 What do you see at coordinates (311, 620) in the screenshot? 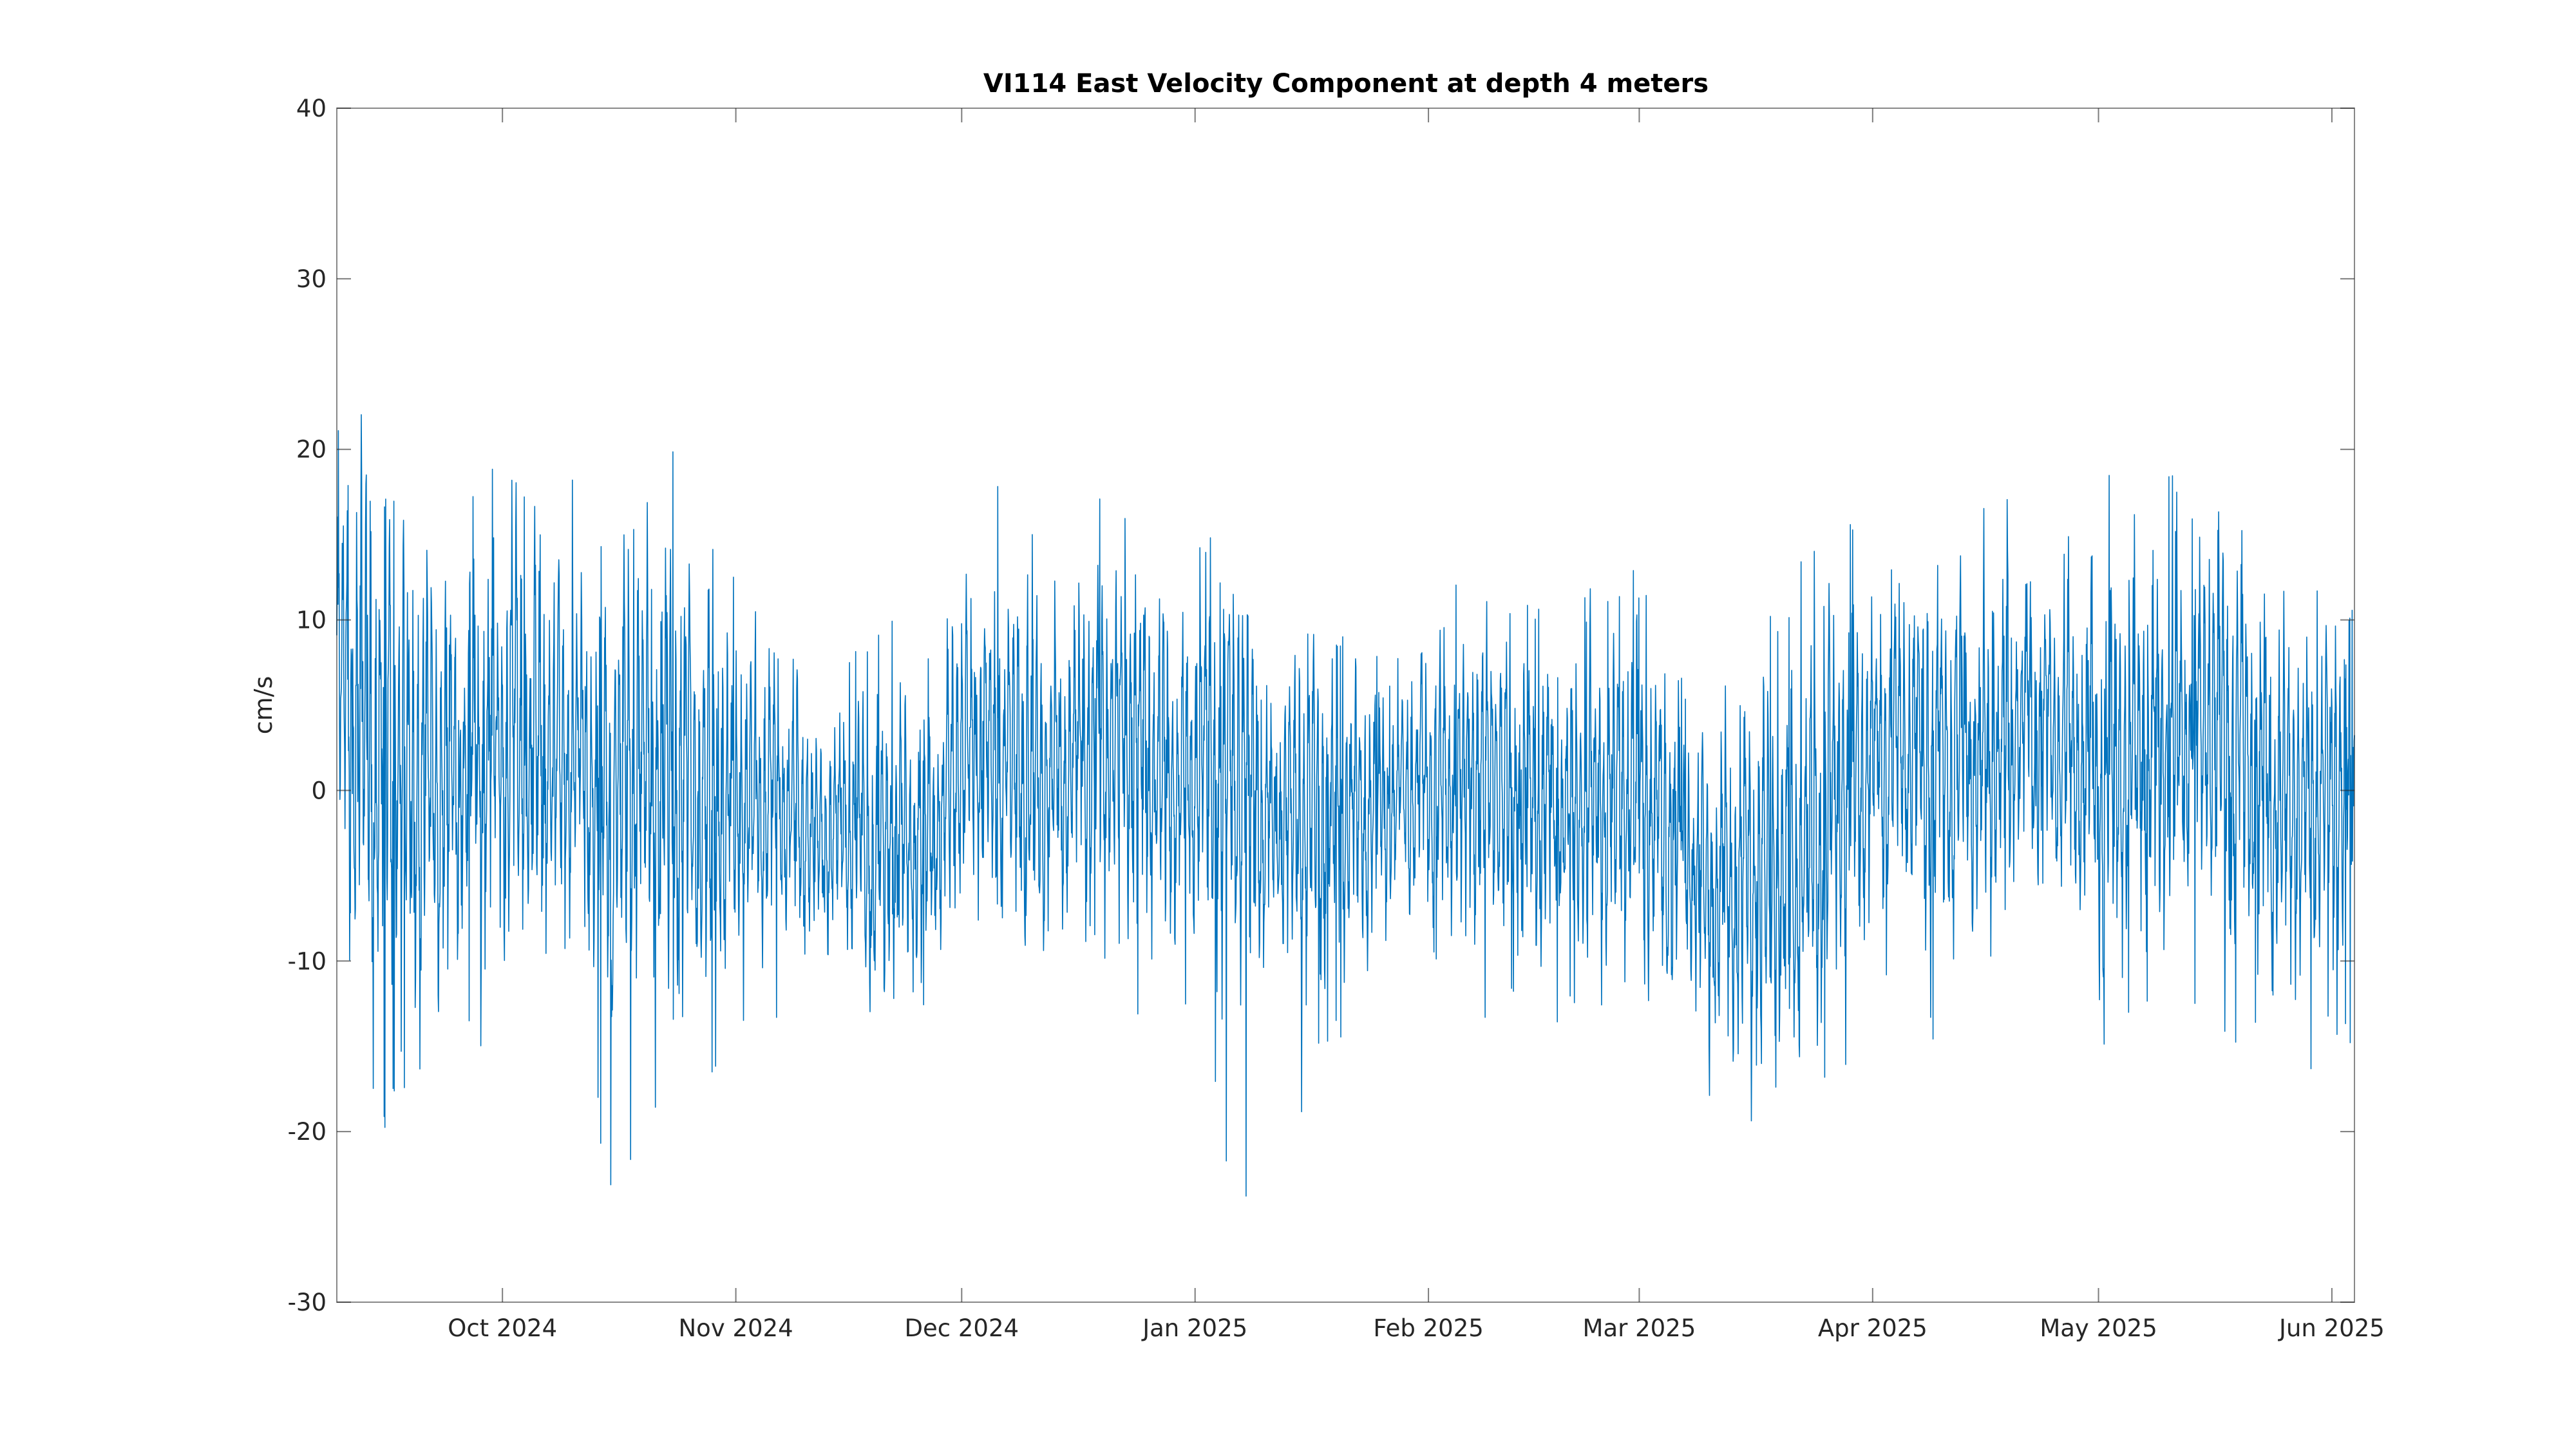
I see `y-tick-label: 10` at bounding box center [311, 620].